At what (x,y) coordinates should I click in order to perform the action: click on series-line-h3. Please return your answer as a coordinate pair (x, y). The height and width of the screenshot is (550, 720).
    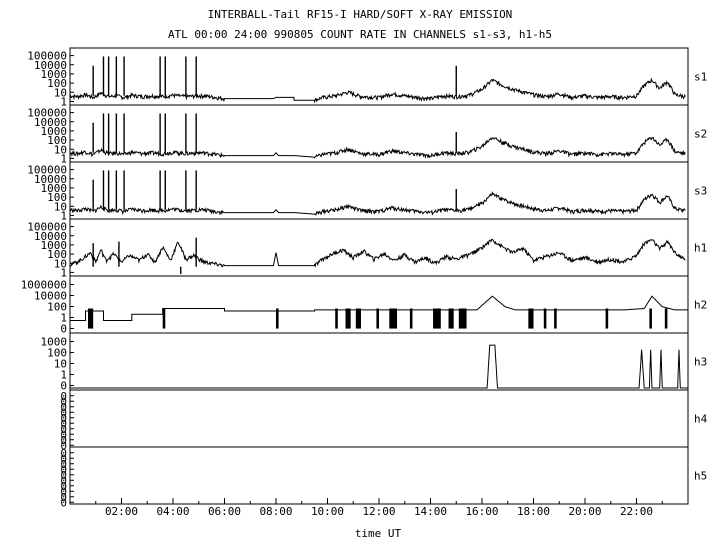
    Looking at the image, I should click on (379, 366).